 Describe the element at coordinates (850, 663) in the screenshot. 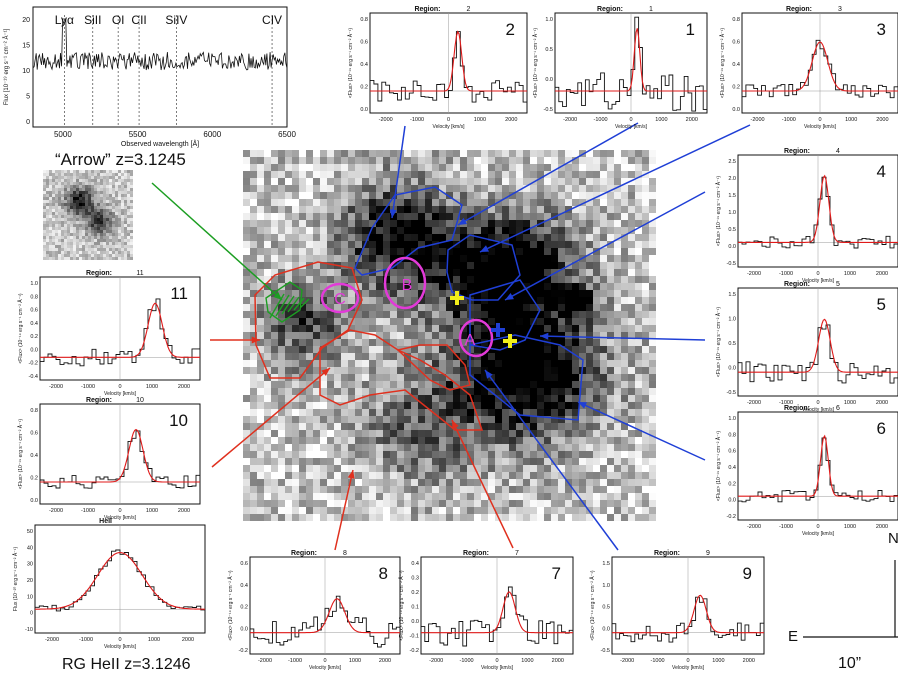

I see `scale-bar-label: 10”` at that location.